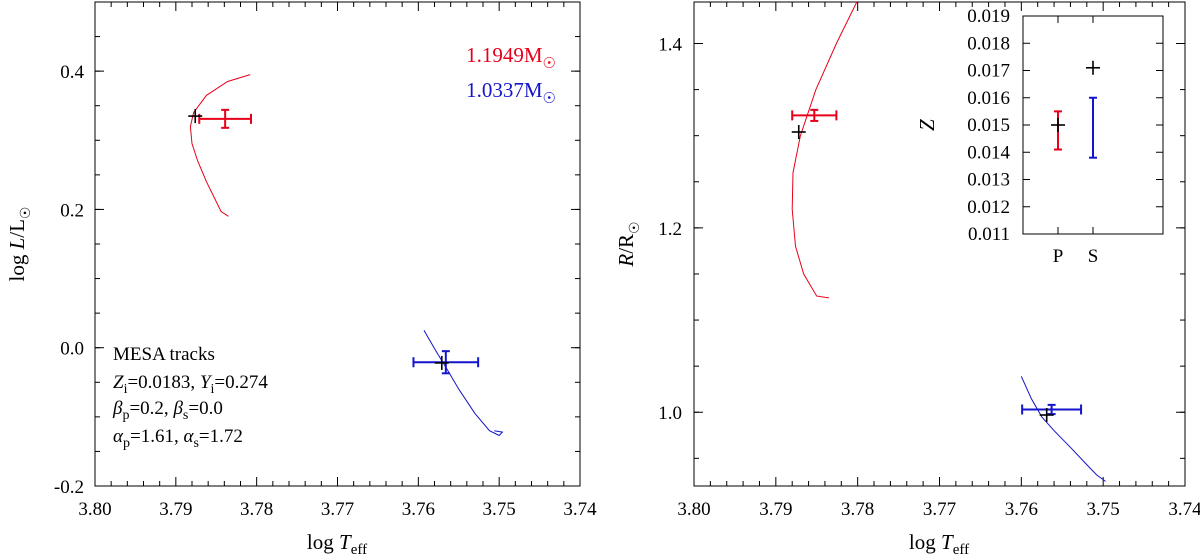 The width and height of the screenshot is (1200, 555). What do you see at coordinates (628, 244) in the screenshot?
I see `right-y-axis-label: R/R☉` at bounding box center [628, 244].